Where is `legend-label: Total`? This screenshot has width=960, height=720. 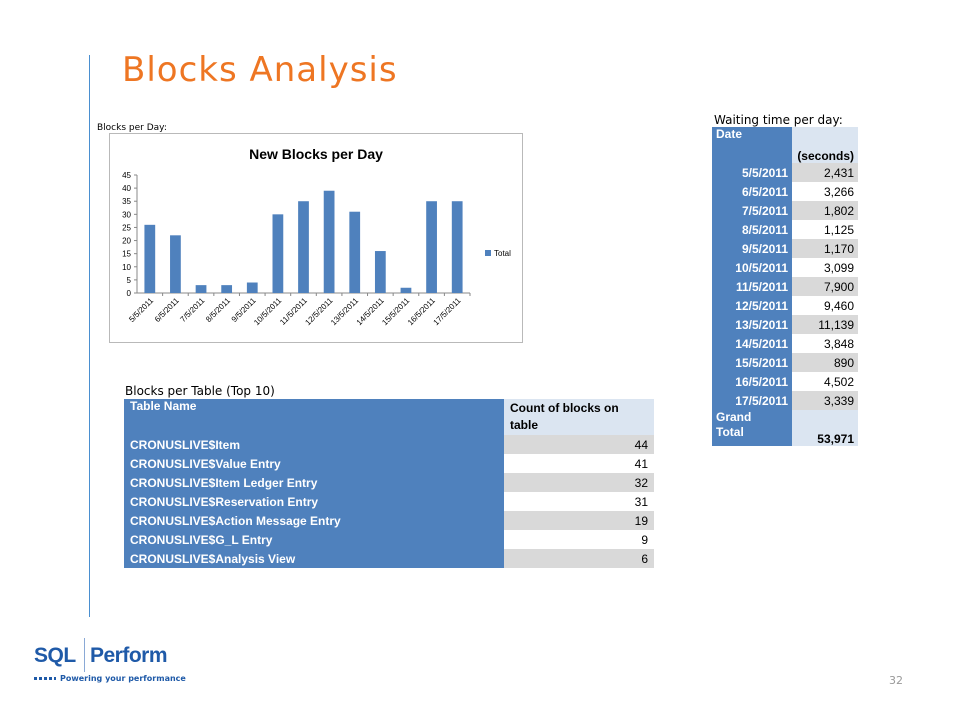
legend-label: Total is located at coordinates (502, 253).